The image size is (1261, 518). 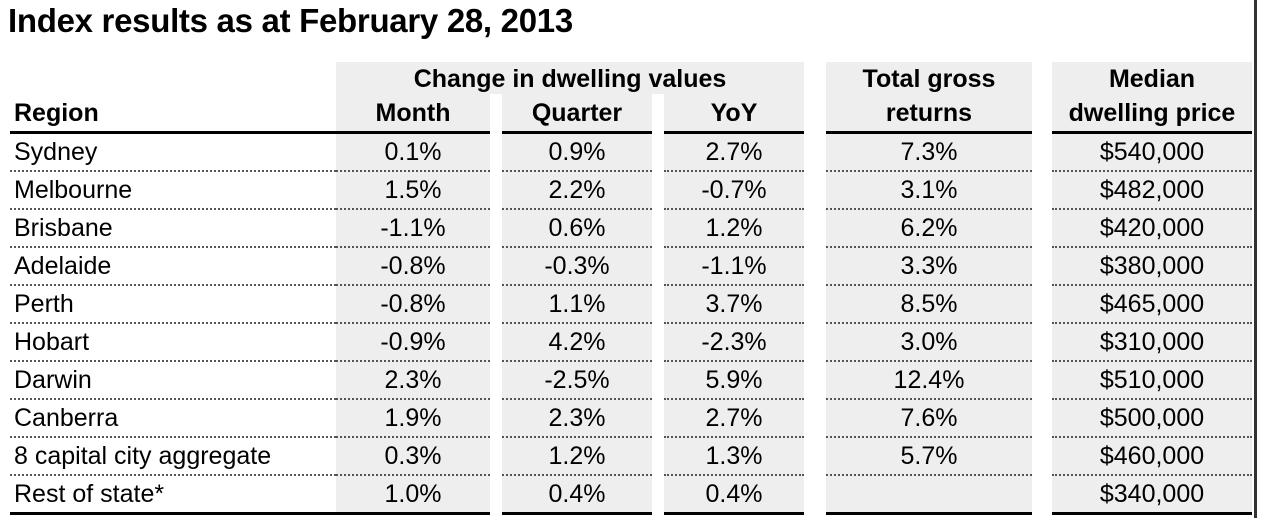 I want to click on table-row: Rest of state* 1.0% 0.4% 0.4% $340,000, so click(x=631, y=495).